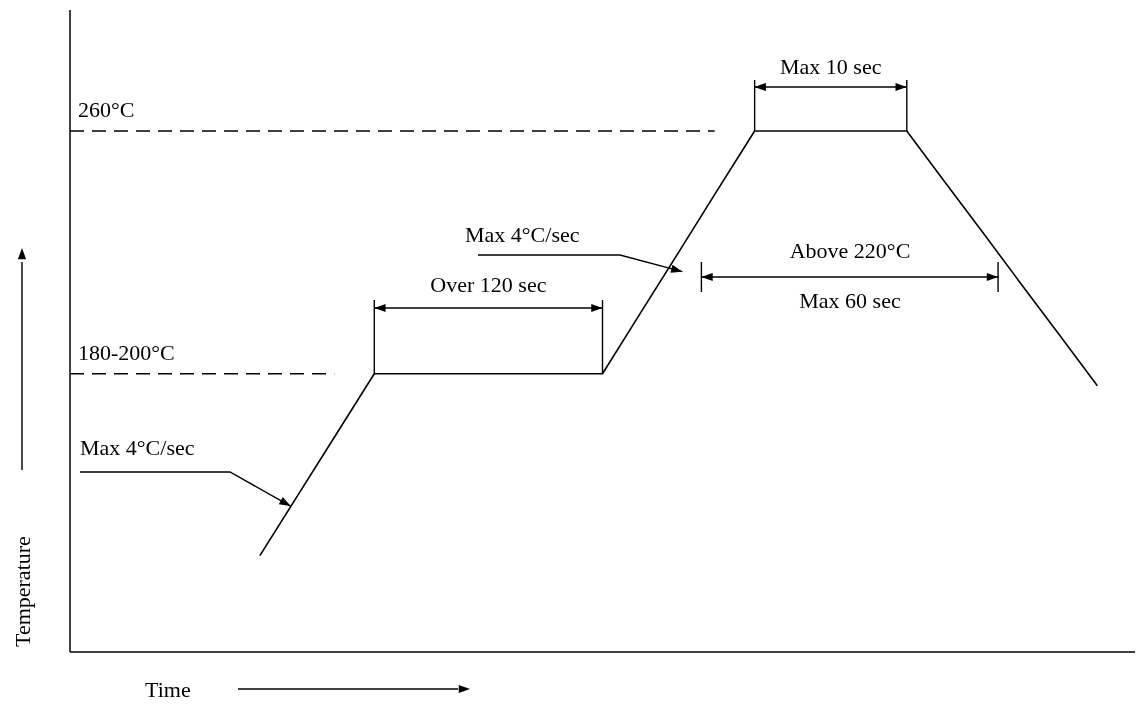 Image resolution: width=1141 pixels, height=706 pixels. What do you see at coordinates (850, 300) in the screenshot?
I see `annotation: Max 60 sec` at bounding box center [850, 300].